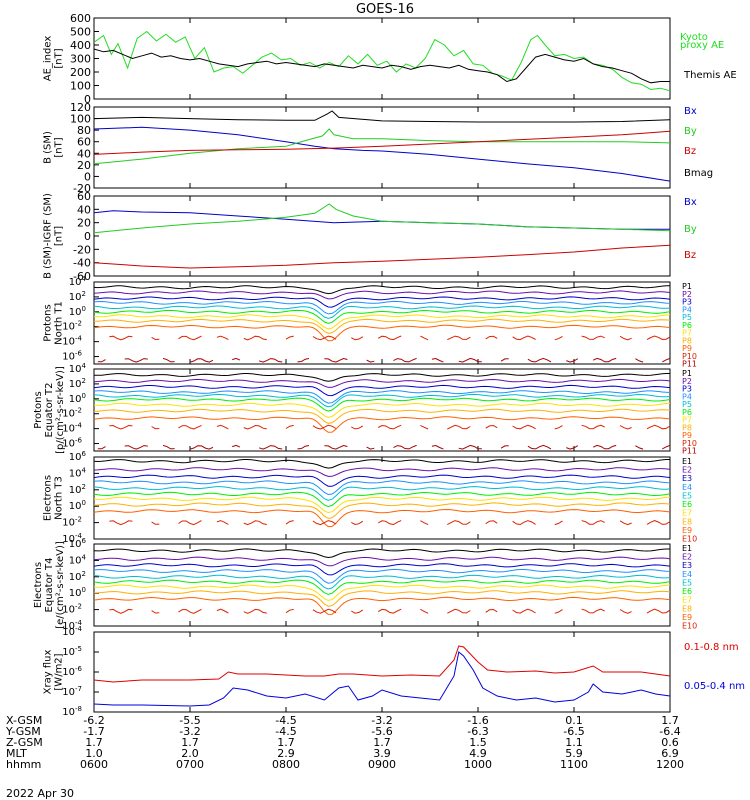  I want to click on x-row-value: 4.9, so click(478, 753).